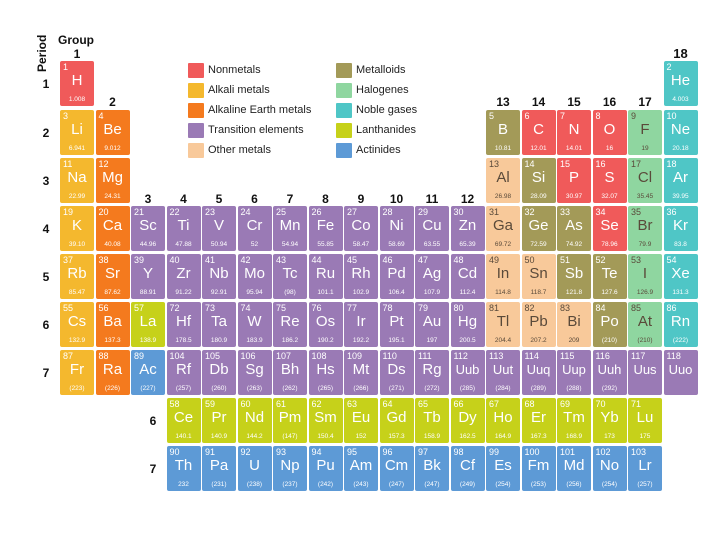 This screenshot has height=540, width=720. I want to click on element-symbol: Ti, so click(183, 225).